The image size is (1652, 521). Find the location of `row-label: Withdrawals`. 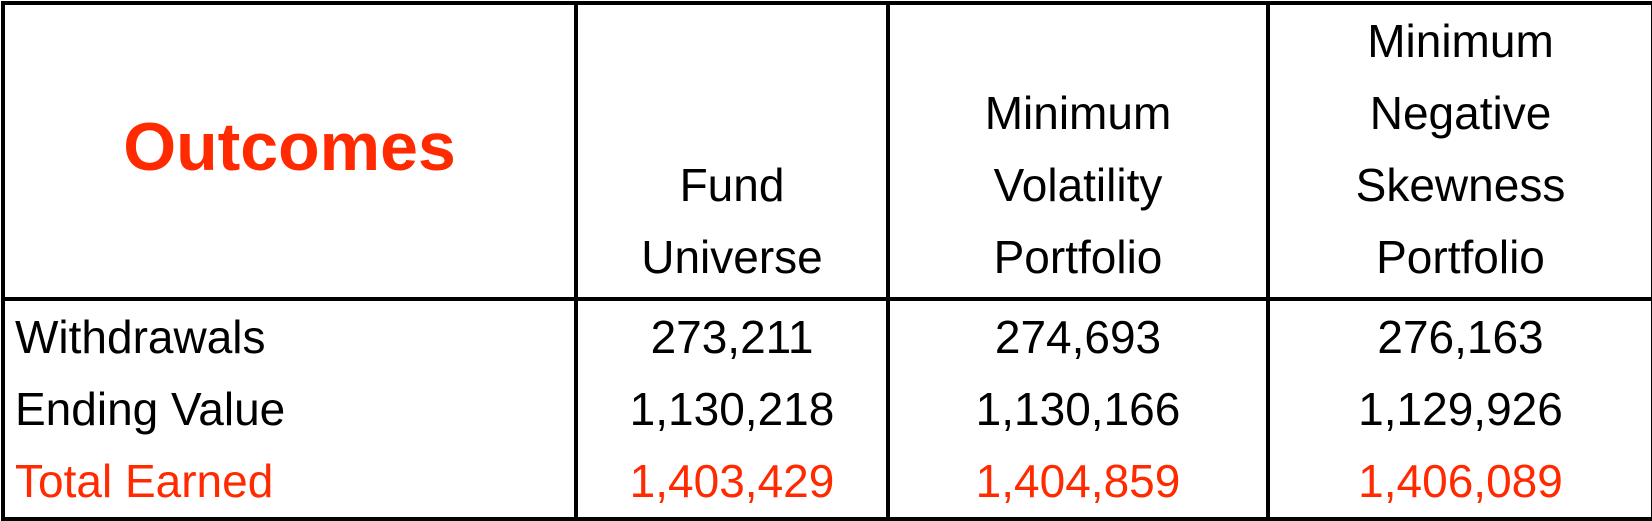

row-label: Withdrawals is located at coordinates (289, 336).